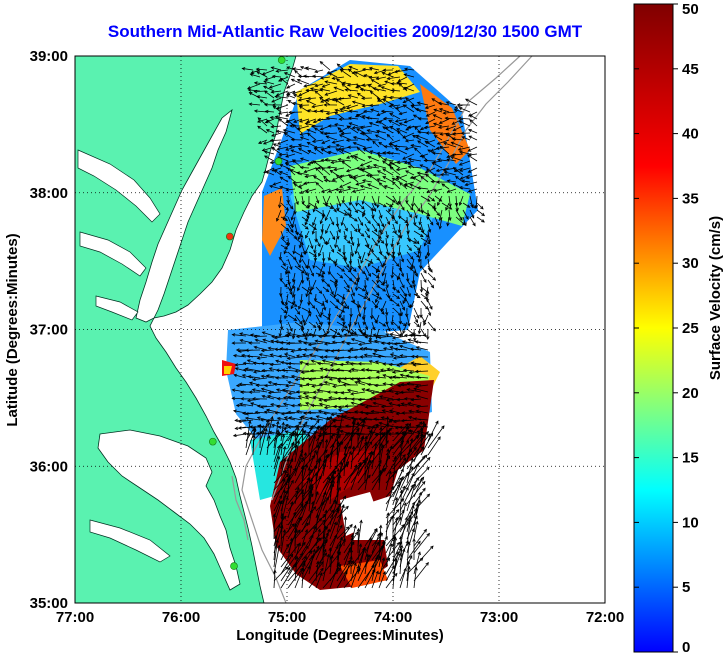 The height and width of the screenshot is (659, 724). Describe the element at coordinates (12, 329) in the screenshot. I see `y-axis-label: Latitude (Degrees:Minutes)` at that location.